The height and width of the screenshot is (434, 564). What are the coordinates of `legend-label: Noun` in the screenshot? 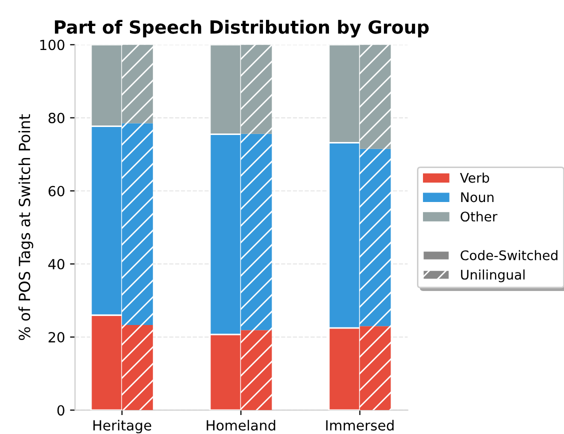 It's located at (477, 197).